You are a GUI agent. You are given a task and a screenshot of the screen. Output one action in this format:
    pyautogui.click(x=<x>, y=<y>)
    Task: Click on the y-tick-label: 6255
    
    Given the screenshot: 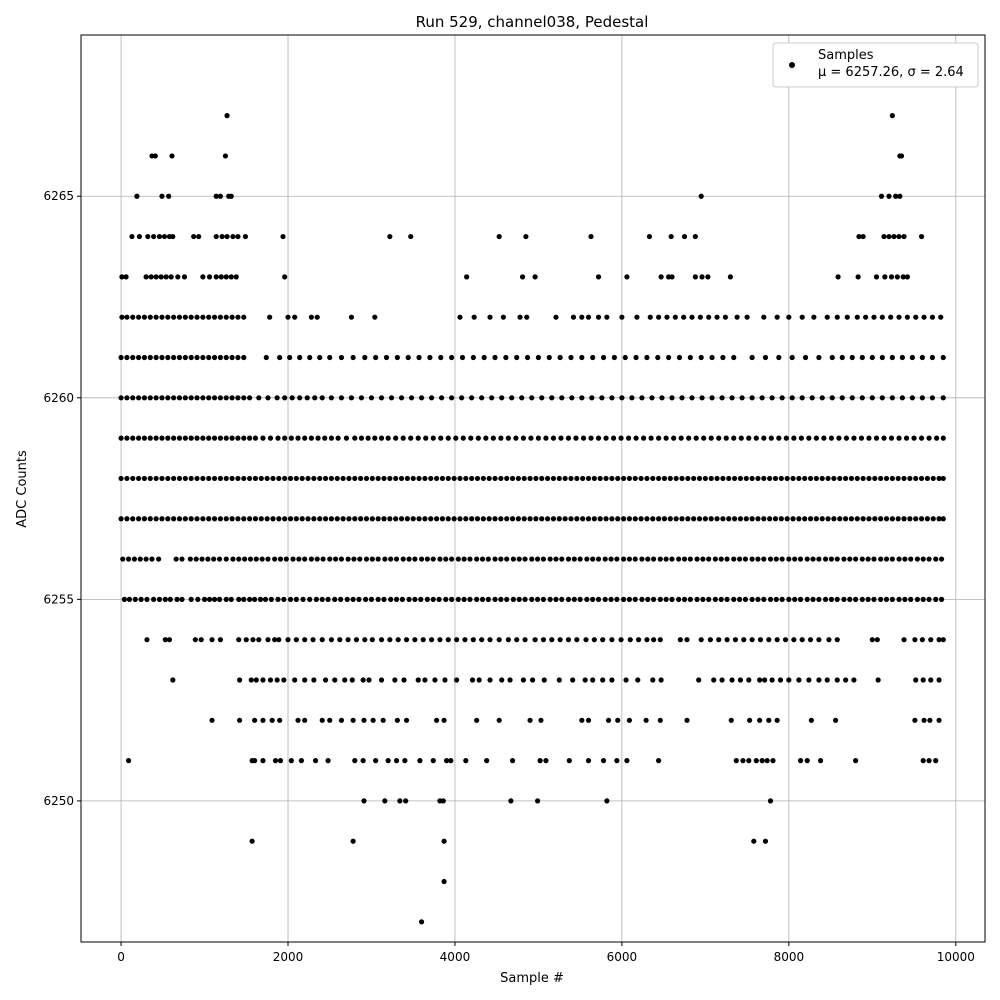 What is the action you would take?
    pyautogui.click(x=58, y=599)
    